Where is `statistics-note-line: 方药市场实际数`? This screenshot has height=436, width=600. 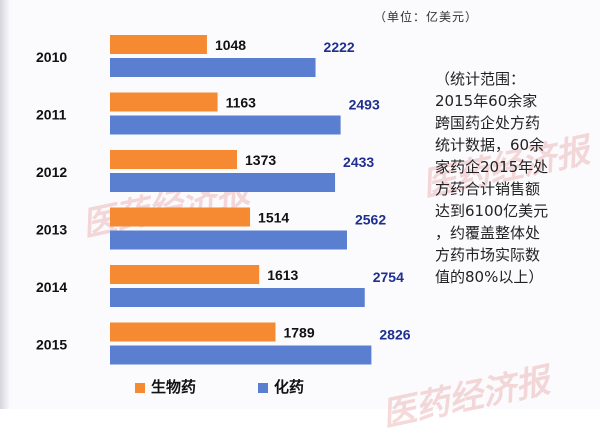 statistics-note-line: 方药市场实际数 is located at coordinates (488, 255).